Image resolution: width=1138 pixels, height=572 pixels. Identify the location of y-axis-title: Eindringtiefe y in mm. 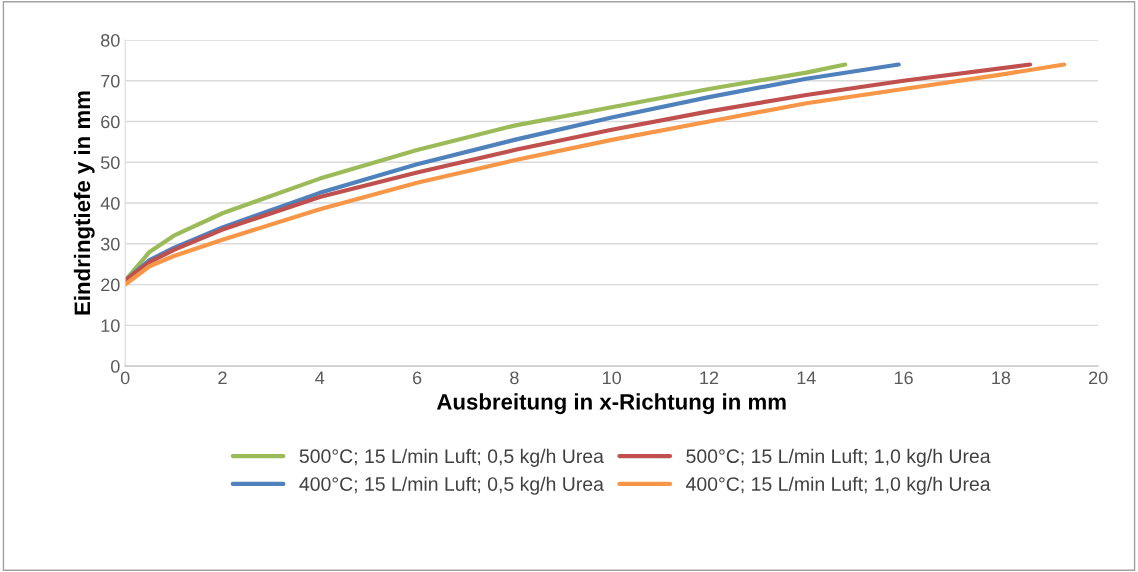
(84, 203).